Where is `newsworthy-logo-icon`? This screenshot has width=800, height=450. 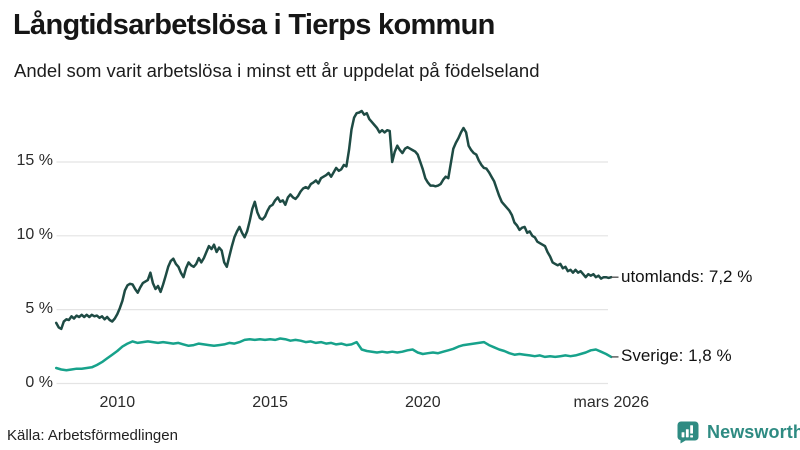
newsworthy-logo-icon is located at coordinates (688, 432).